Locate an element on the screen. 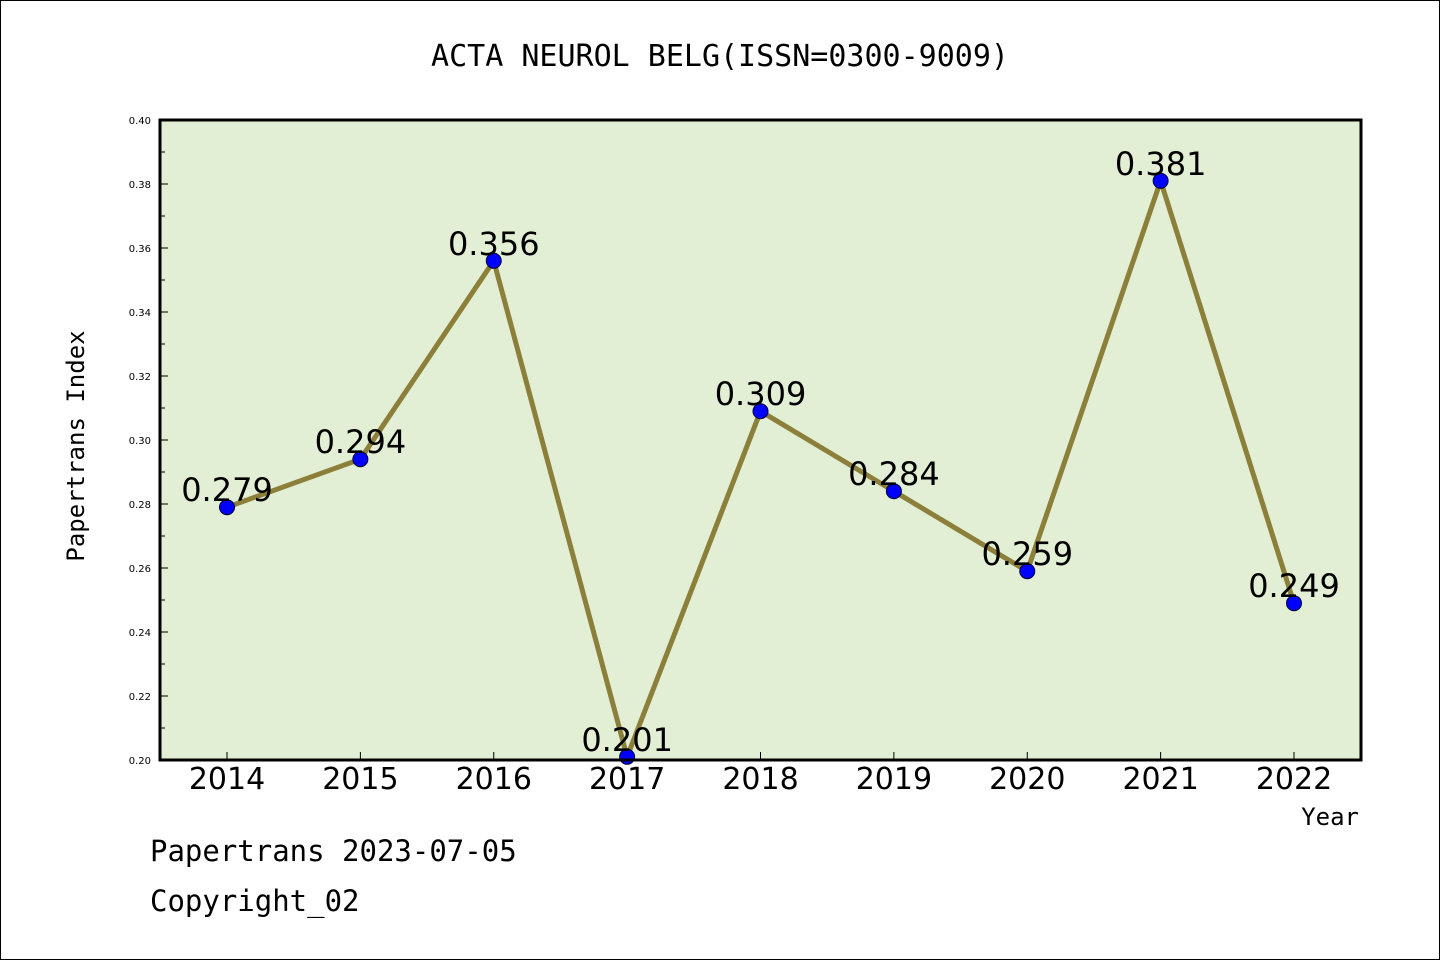 This screenshot has height=960, width=1440. x-tick-label: 2020 is located at coordinates (1027, 779).